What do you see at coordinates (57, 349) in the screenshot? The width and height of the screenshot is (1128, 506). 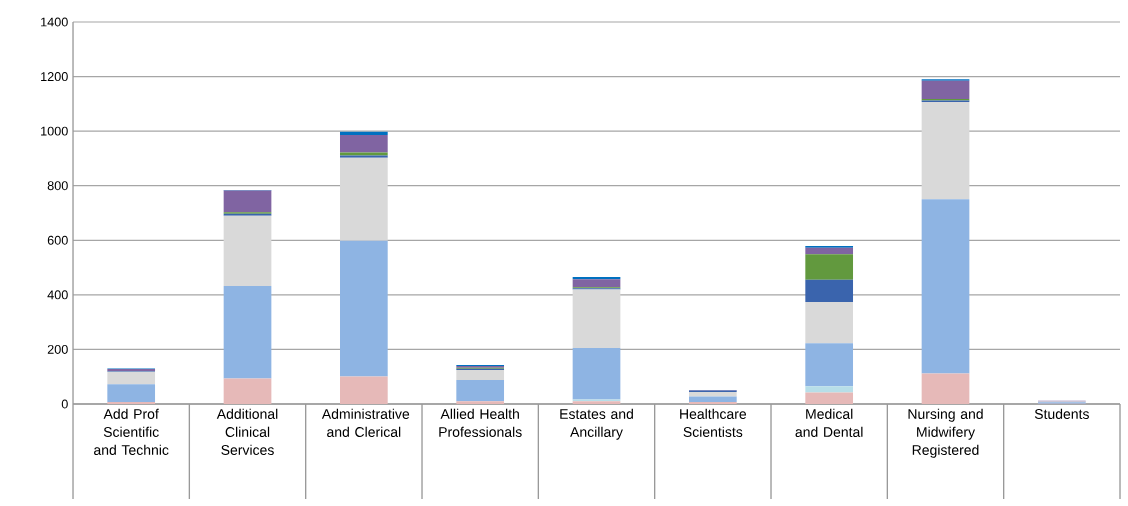 I see `y-tick-label: 200` at bounding box center [57, 349].